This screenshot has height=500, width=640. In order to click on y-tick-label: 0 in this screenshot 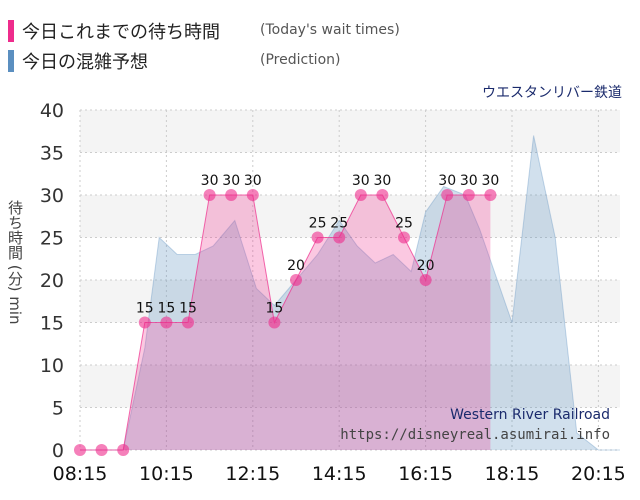, I will do `click(58, 451)`.